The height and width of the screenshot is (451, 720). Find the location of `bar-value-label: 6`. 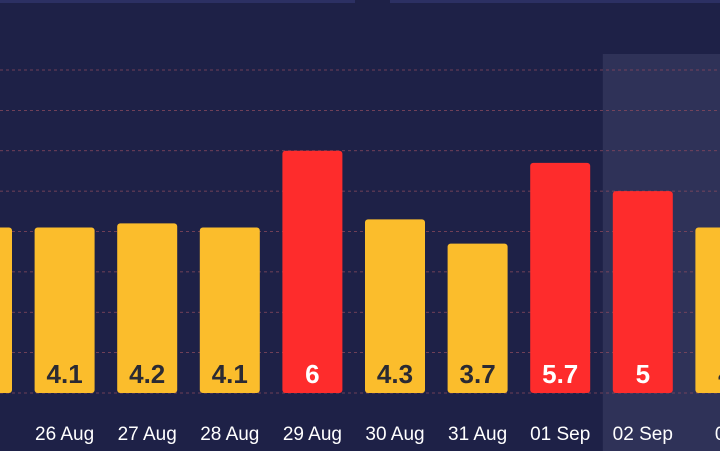

bar-value-label: 6 is located at coordinates (312, 374).